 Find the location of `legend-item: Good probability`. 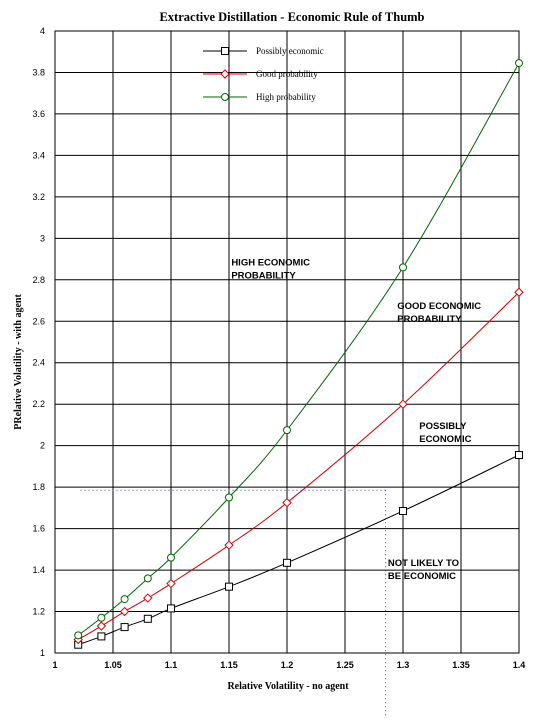

legend-item: Good probability is located at coordinates (260, 74).